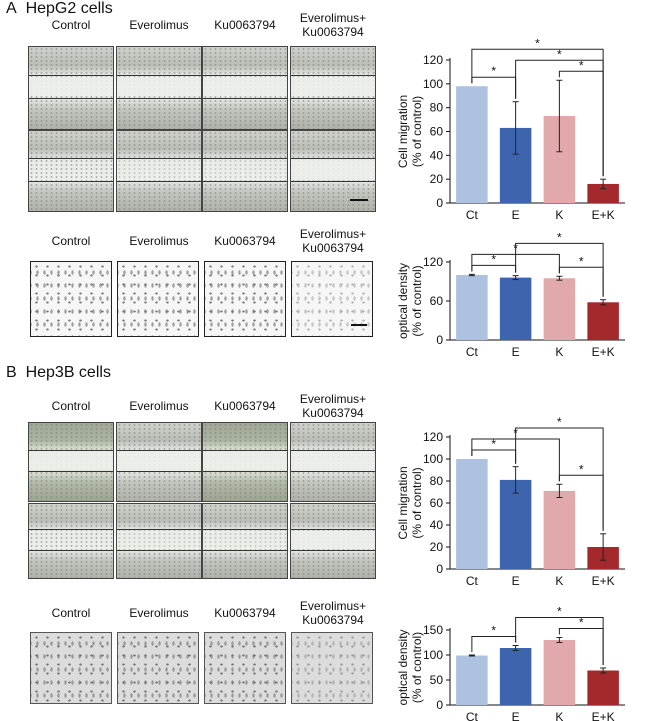 This screenshot has width=650, height=721. I want to click on micrograph-a-wound-ku-24h, so click(245, 171).